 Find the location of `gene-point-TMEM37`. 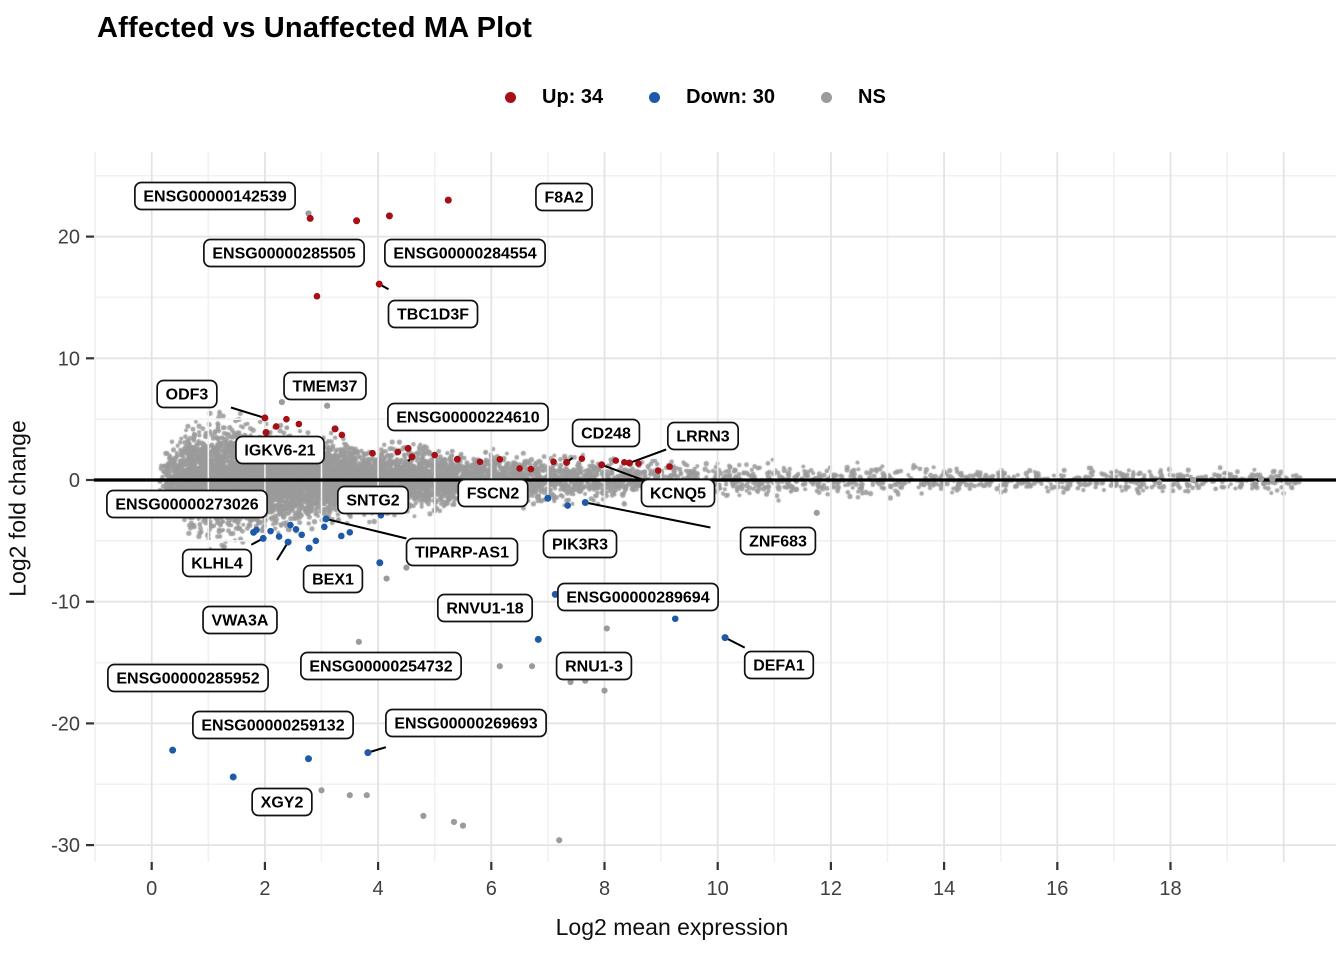

gene-point-TMEM37 is located at coordinates (335, 429).